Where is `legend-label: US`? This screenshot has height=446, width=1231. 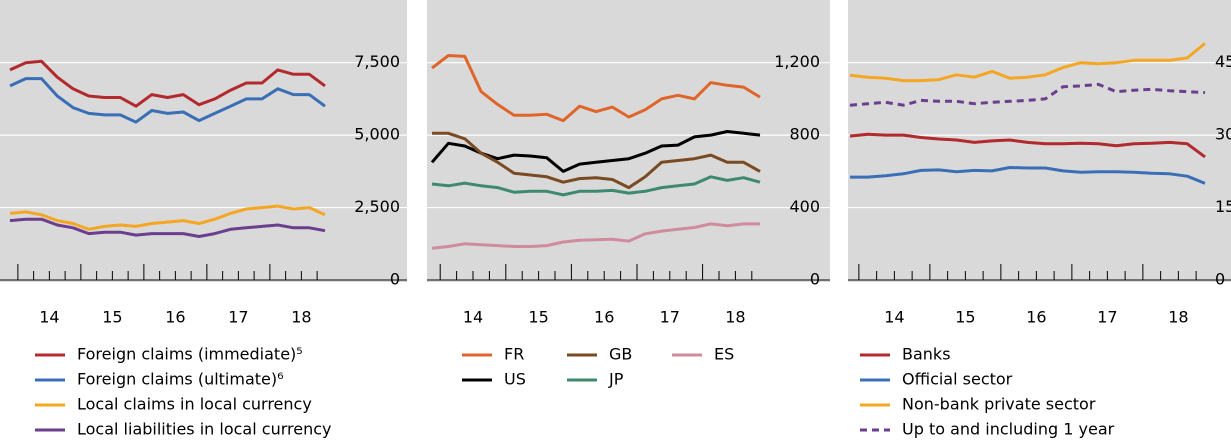 legend-label: US is located at coordinates (515, 379).